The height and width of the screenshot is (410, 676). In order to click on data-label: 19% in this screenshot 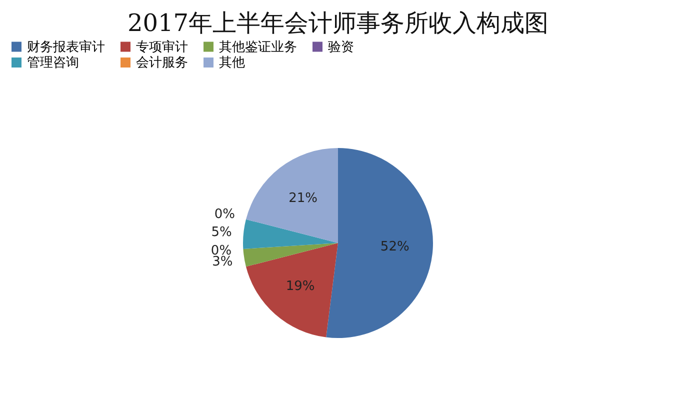, I will do `click(300, 286)`.